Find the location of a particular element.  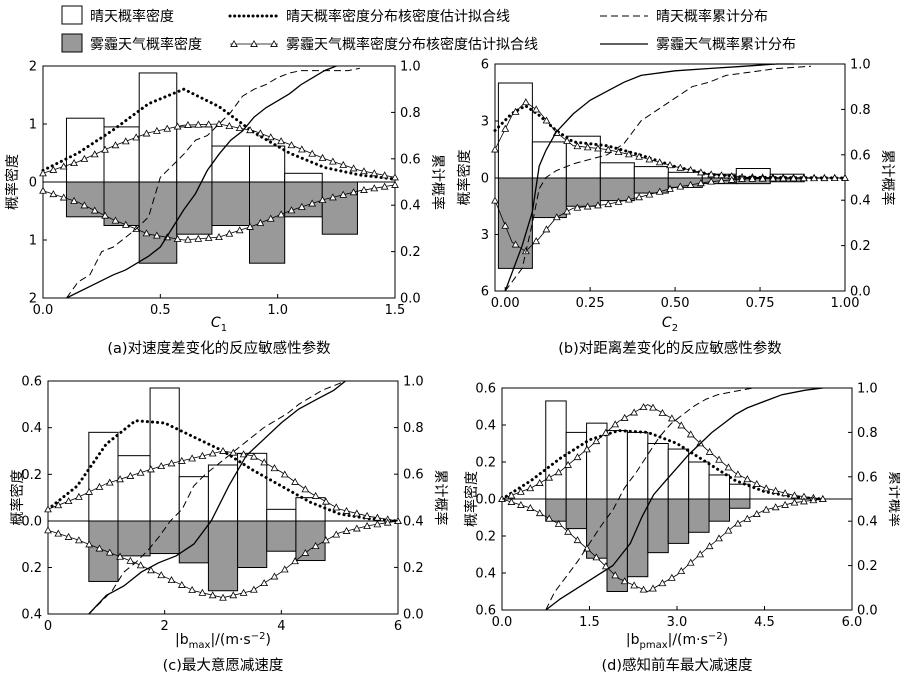

x-axis-label-superscript: −2 is located at coordinates (258, 636).